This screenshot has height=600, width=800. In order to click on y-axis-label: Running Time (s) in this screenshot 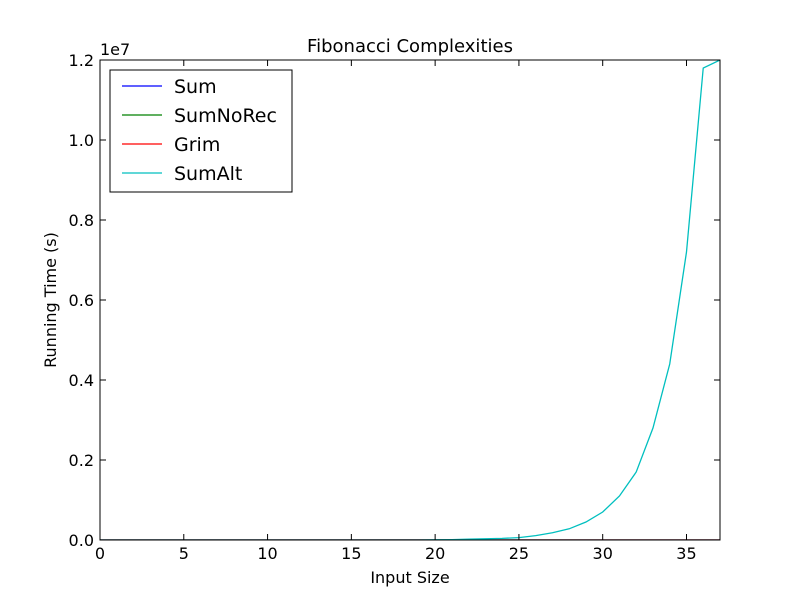, I will do `click(50, 300)`.